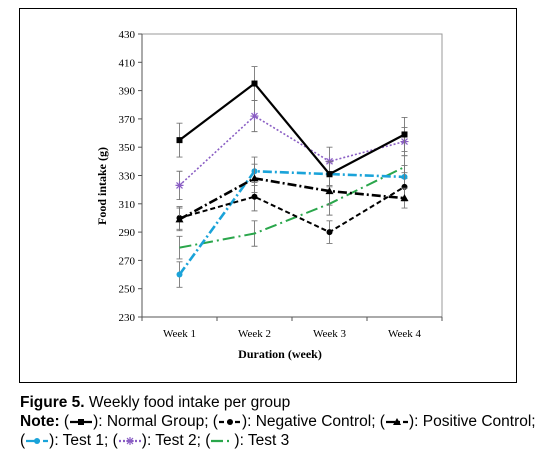 This screenshot has width=560, height=469. Describe the element at coordinates (127, 92) in the screenshot. I see `y-tick-label: 390` at that location.